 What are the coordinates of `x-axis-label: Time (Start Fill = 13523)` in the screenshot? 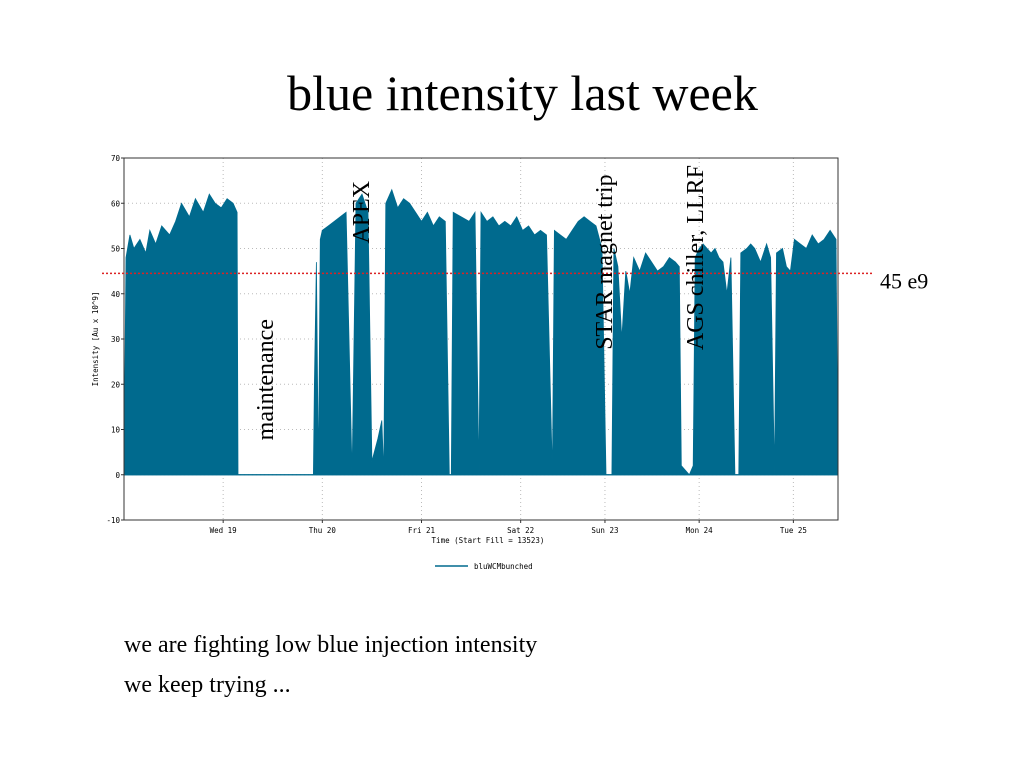 It's located at (488, 540).